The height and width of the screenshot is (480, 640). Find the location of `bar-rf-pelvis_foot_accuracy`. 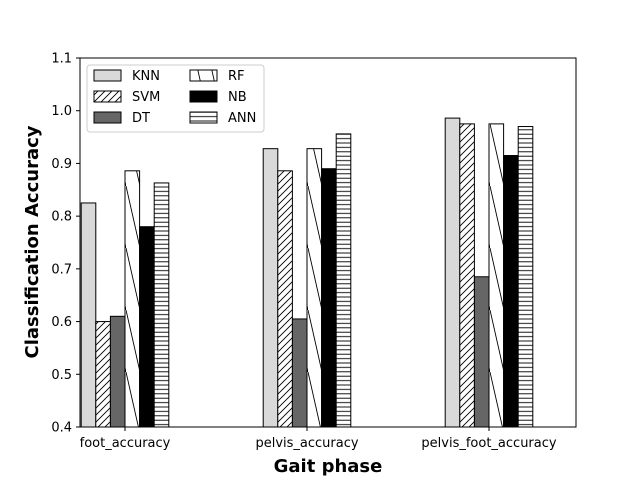

bar-rf-pelvis_foot_accuracy is located at coordinates (496, 275).